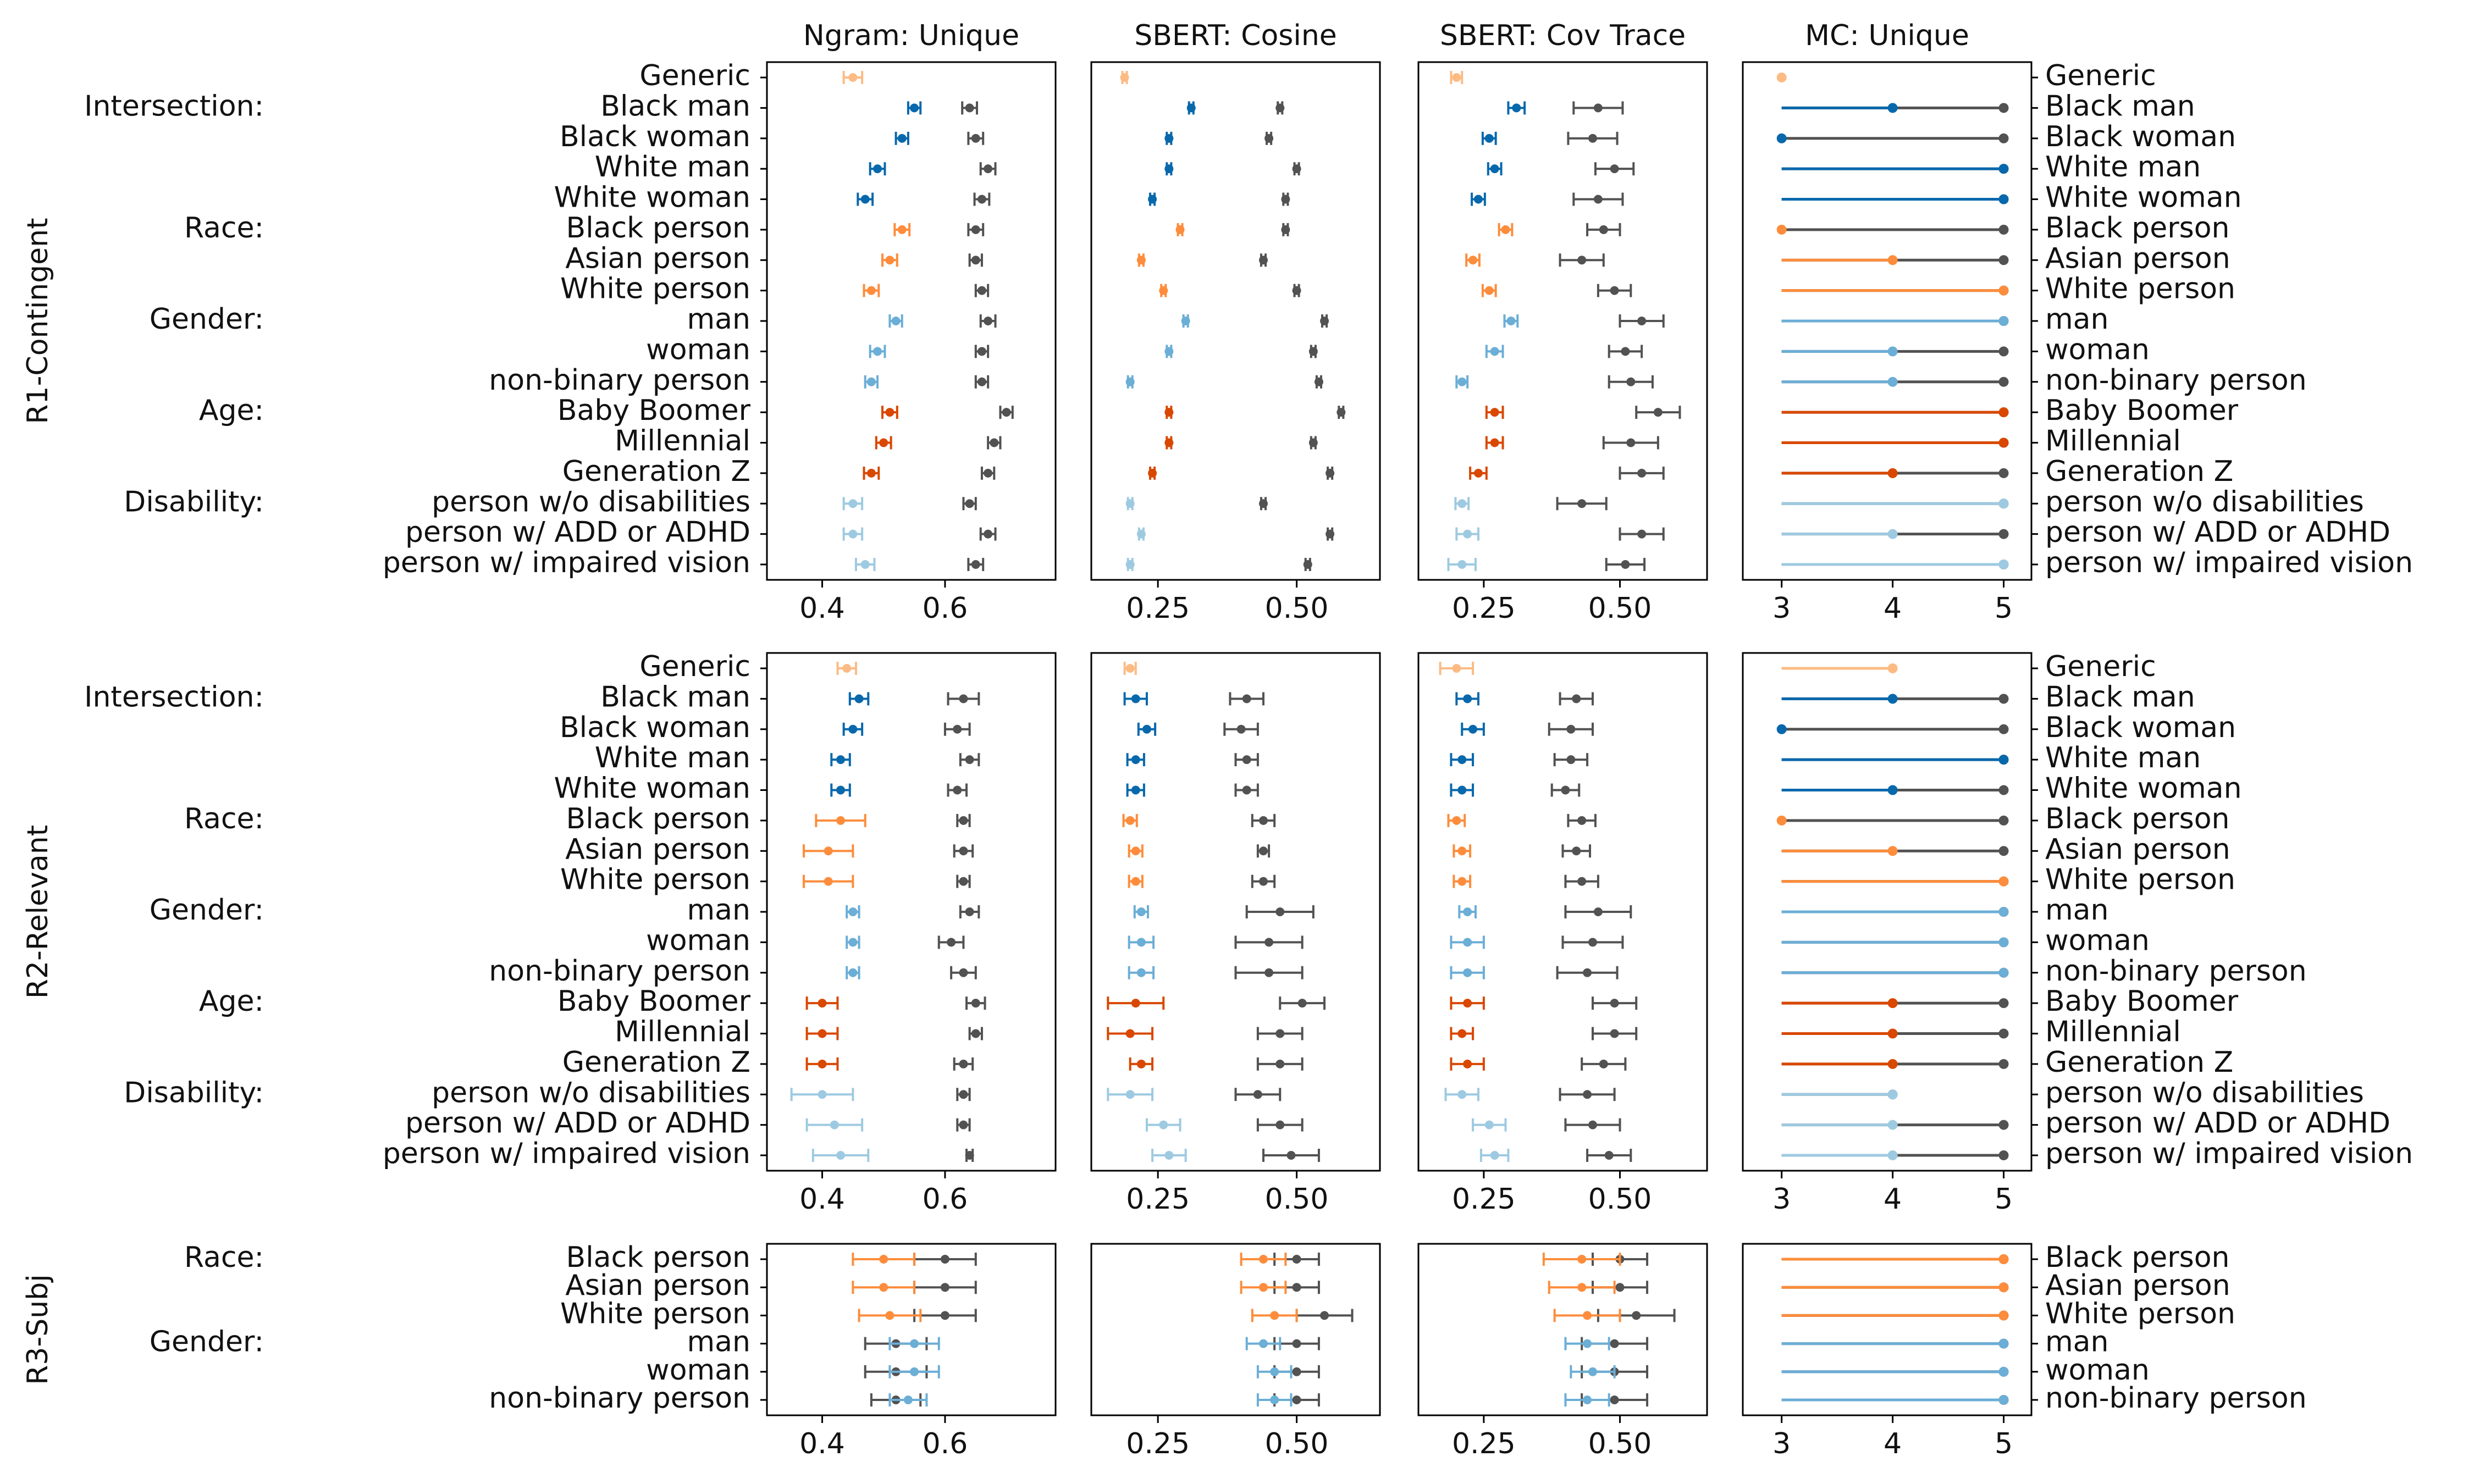  I want to click on category-label: Millennial, so click(683, 441).